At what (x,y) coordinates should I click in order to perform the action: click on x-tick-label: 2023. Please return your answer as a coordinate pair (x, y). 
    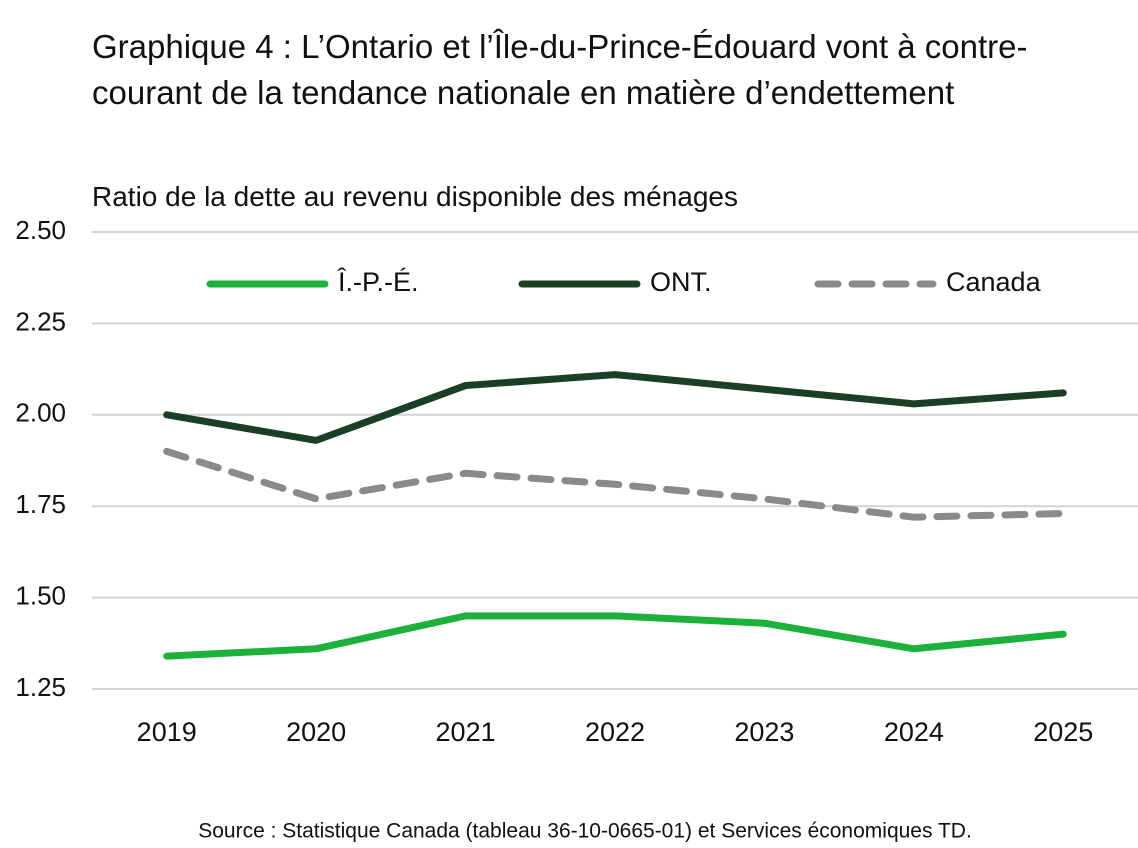
    Looking at the image, I should click on (764, 732).